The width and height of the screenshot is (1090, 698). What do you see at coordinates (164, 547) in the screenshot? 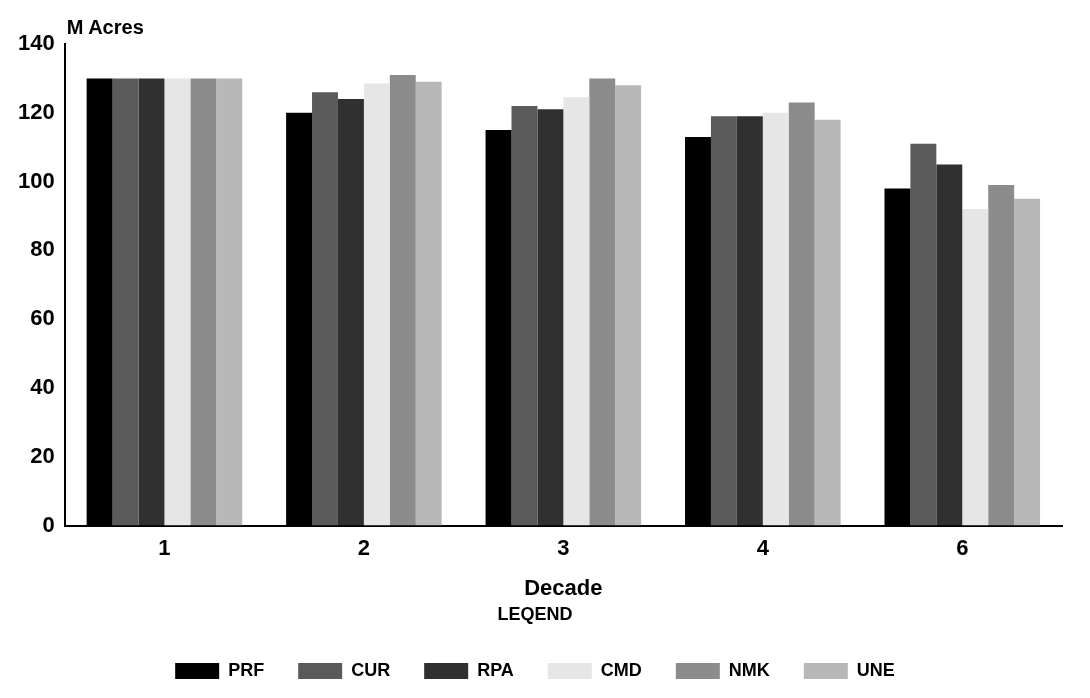
I see `x-tick-label: 1` at bounding box center [164, 547].